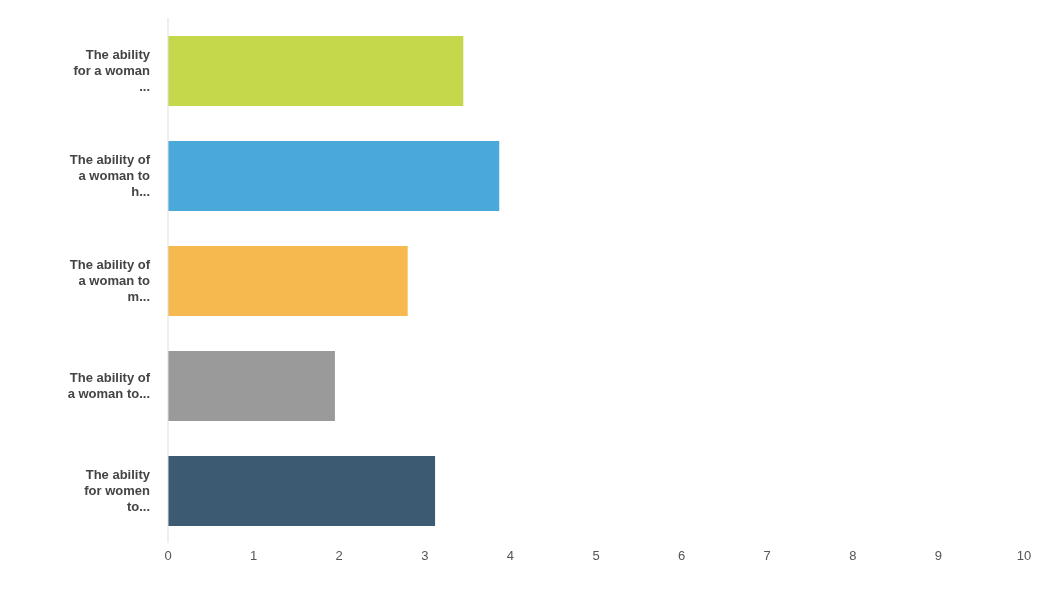 The height and width of the screenshot is (599, 1037). I want to click on x-tick-label: 5, so click(596, 556).